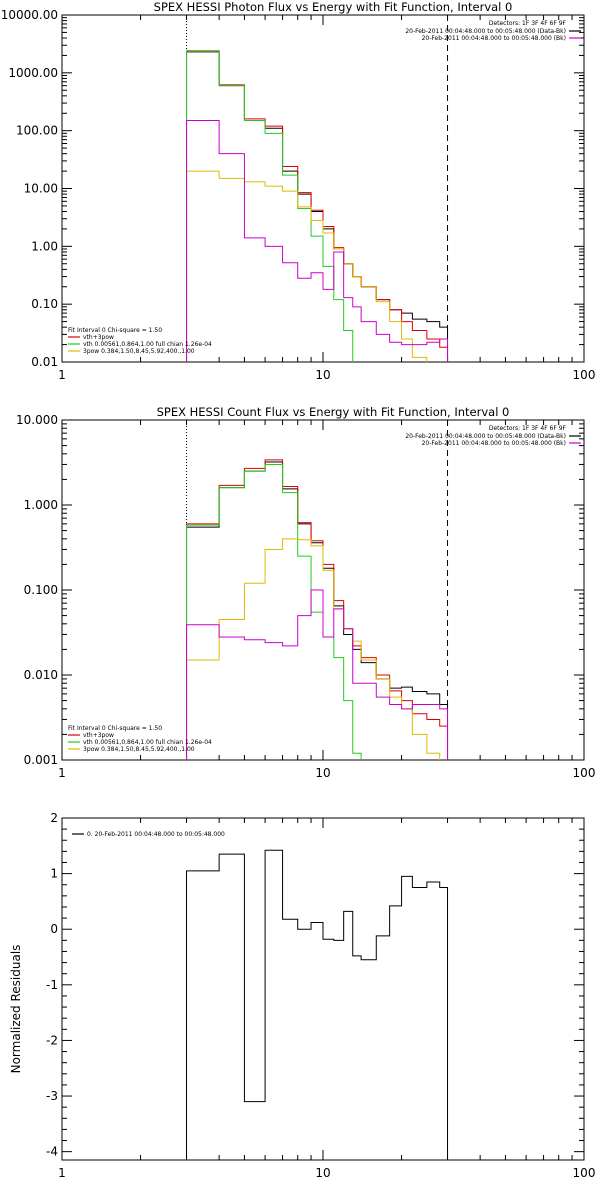 Image resolution: width=600 pixels, height=1200 pixels. What do you see at coordinates (41, 675) in the screenshot?
I see `y-tick-label: 0.010` at bounding box center [41, 675].